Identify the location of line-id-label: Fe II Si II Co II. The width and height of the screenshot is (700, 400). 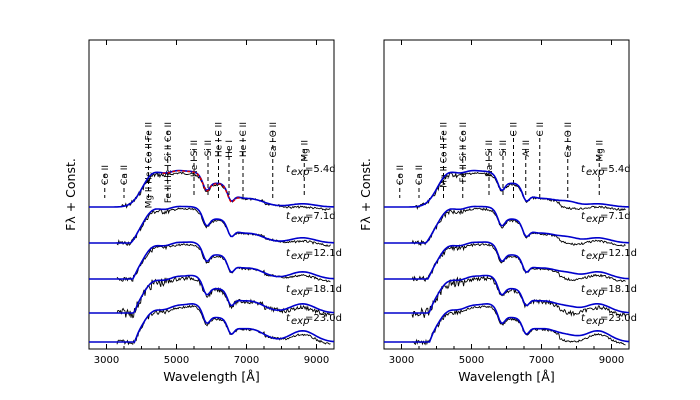
(464, 152).